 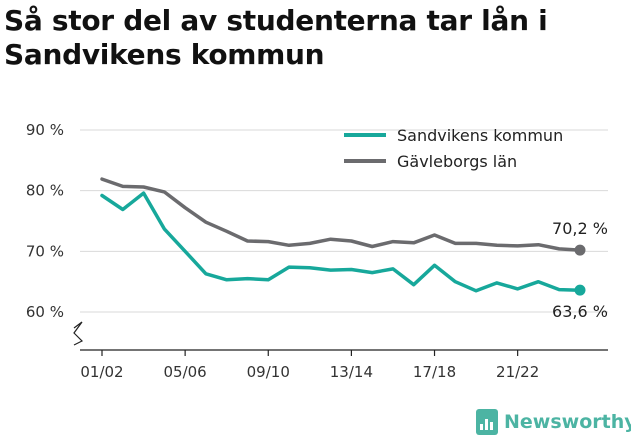 I want to click on y-tick-label: 70 %, so click(x=45, y=251).